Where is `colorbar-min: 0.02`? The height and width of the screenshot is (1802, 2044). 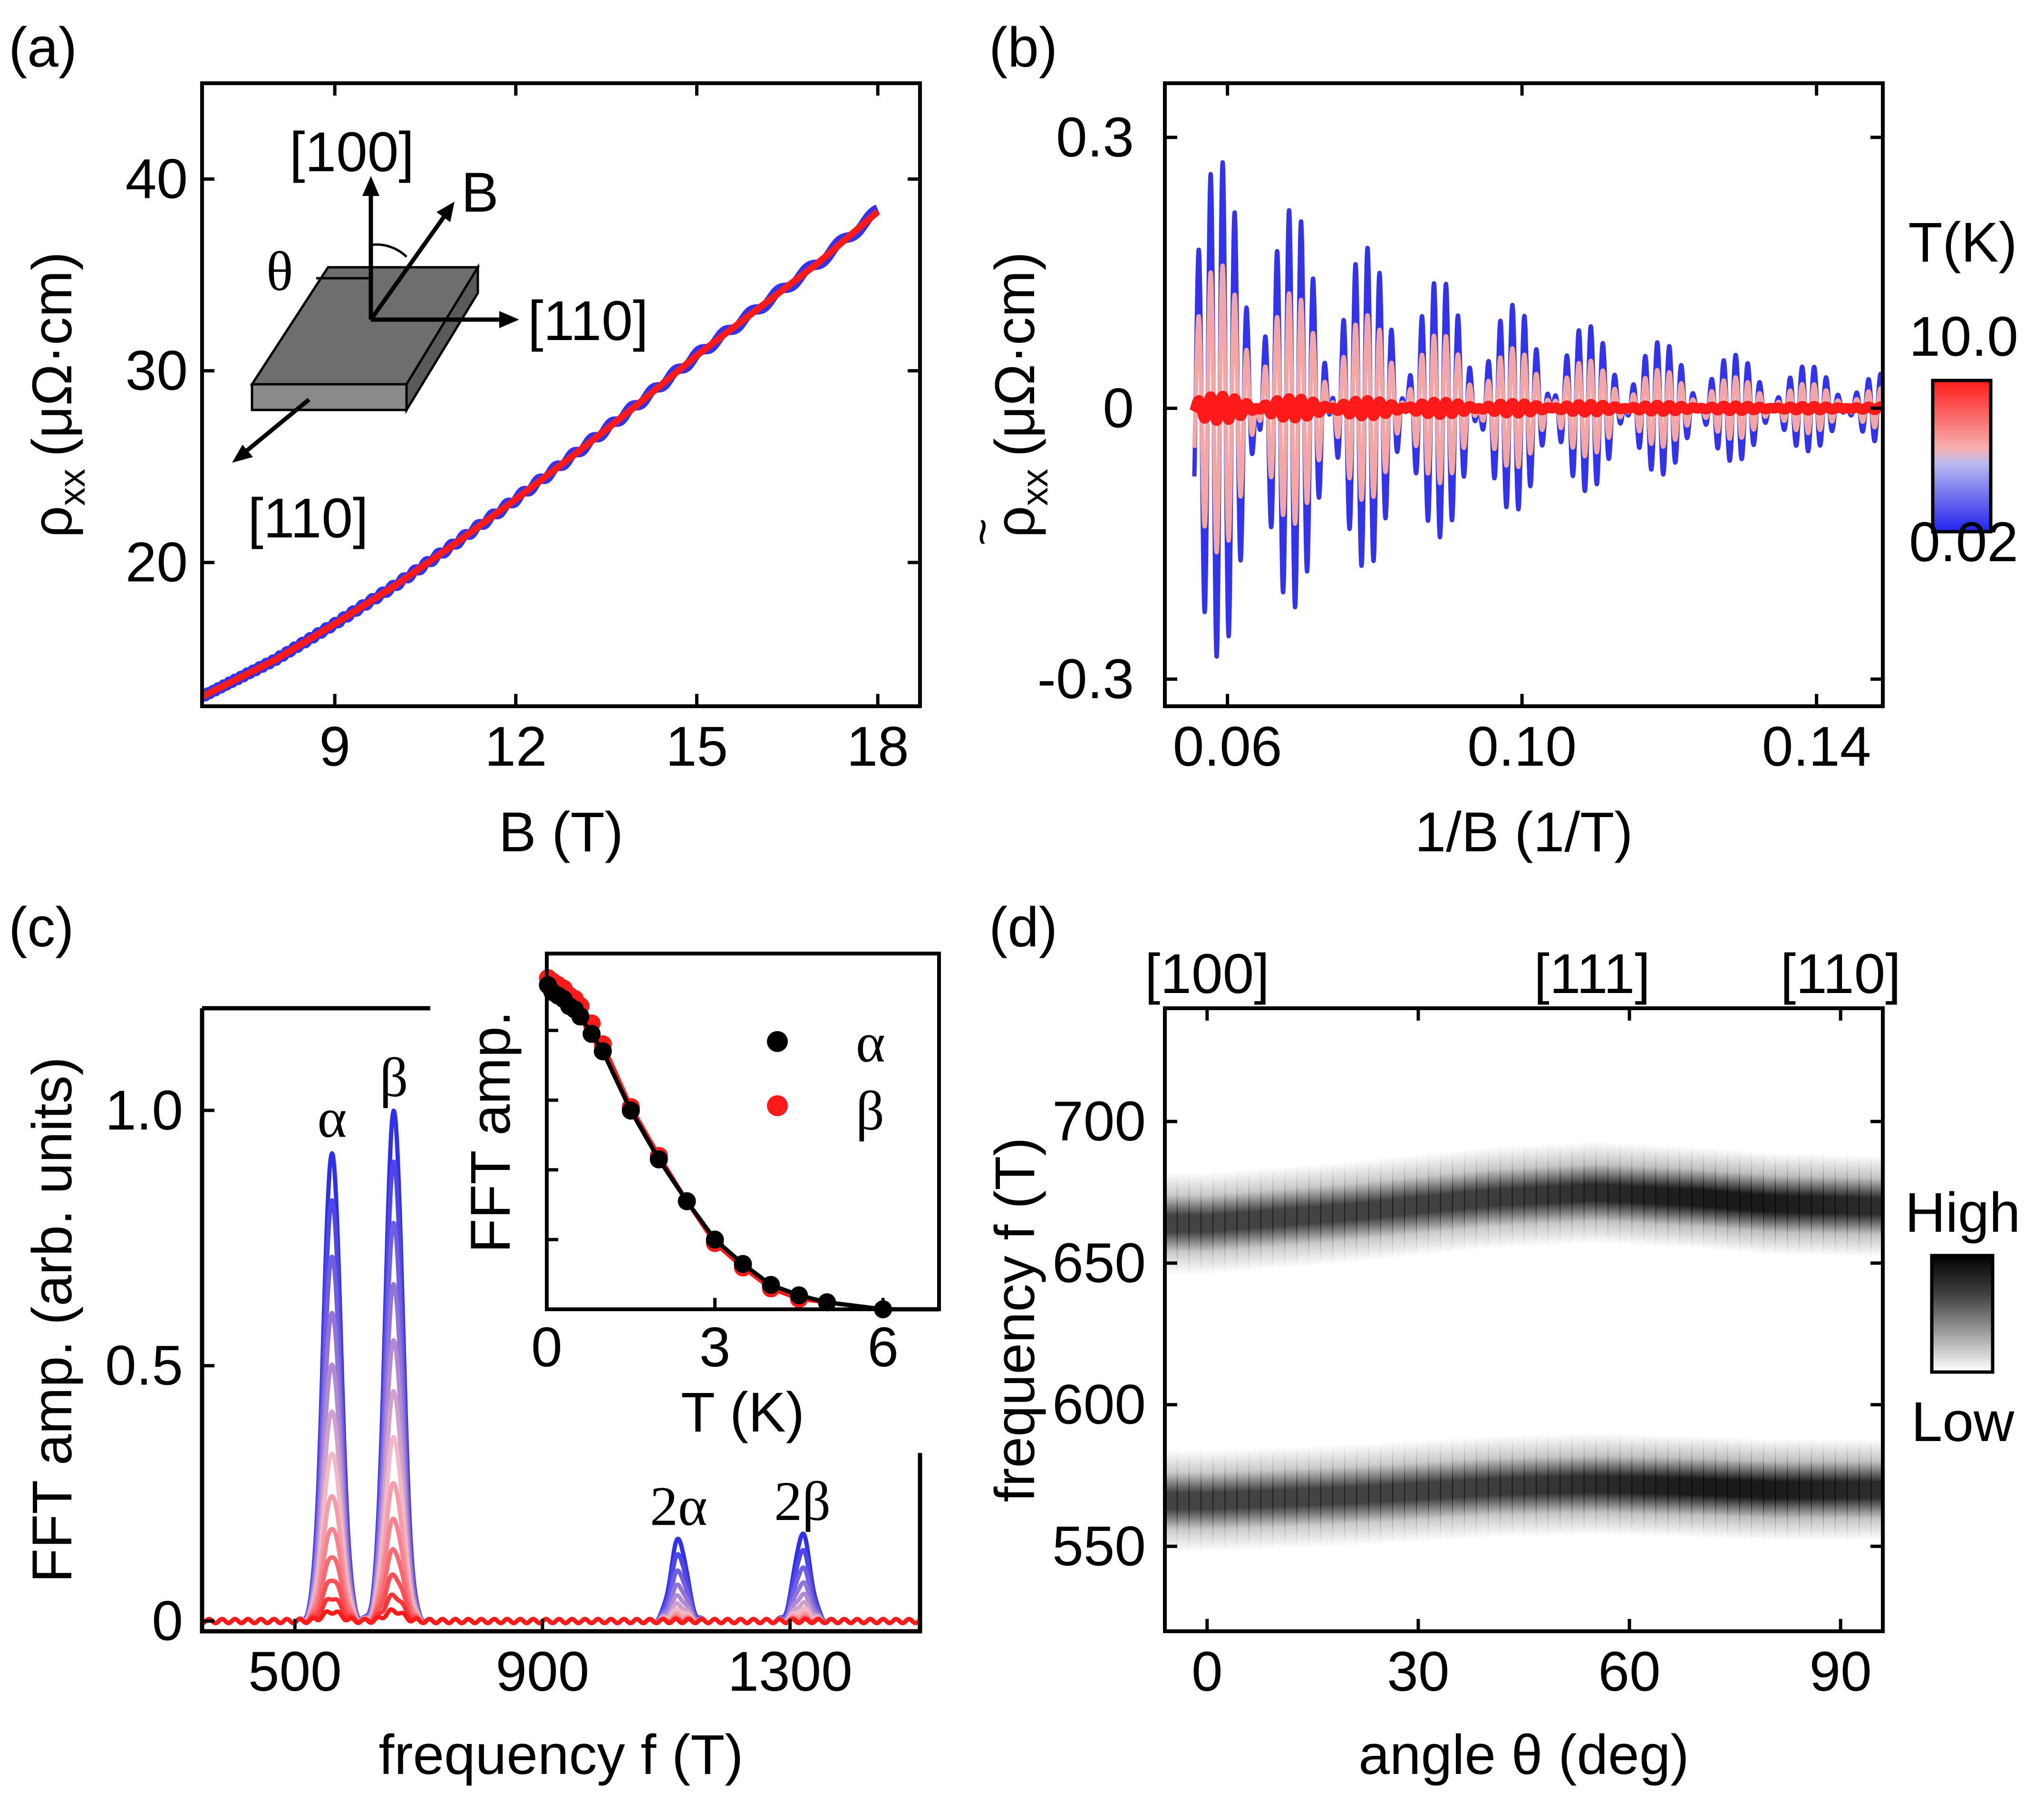
colorbar-min: 0.02 is located at coordinates (1963, 542).